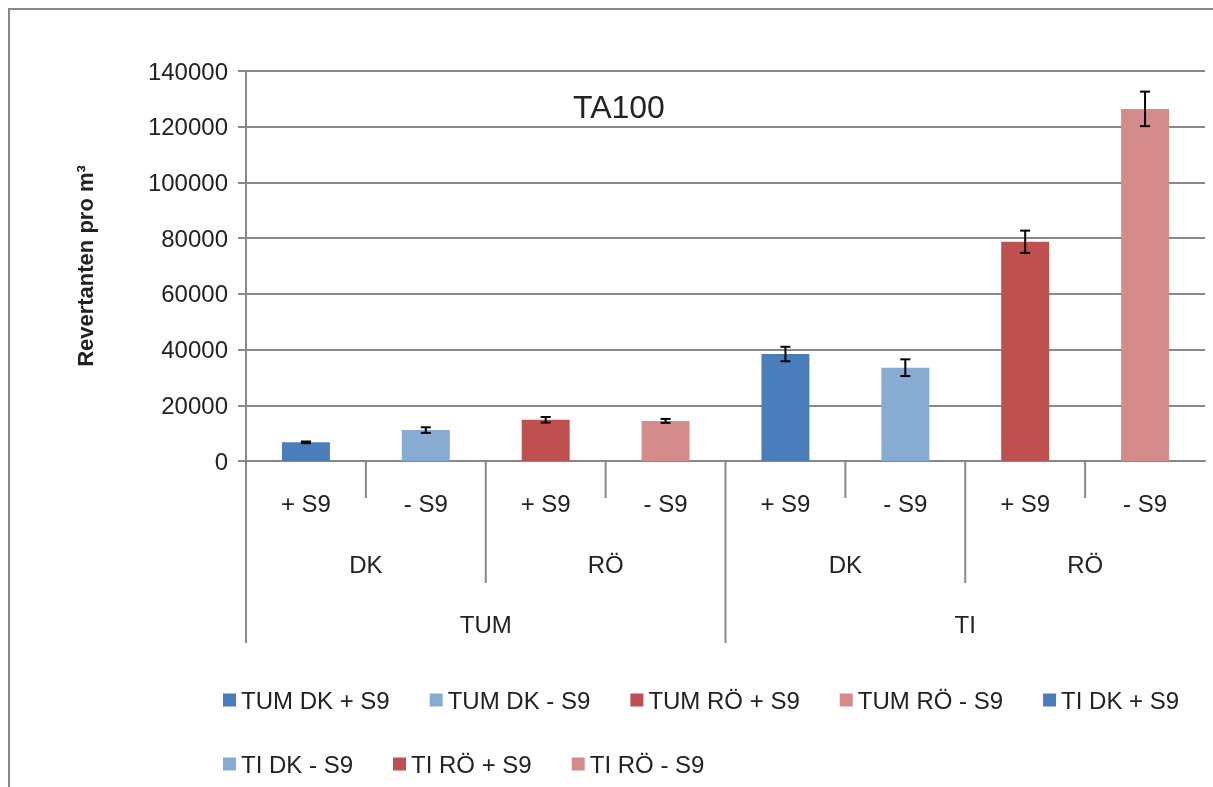  I want to click on legend-label: TI RÖ + S9, so click(471, 764).